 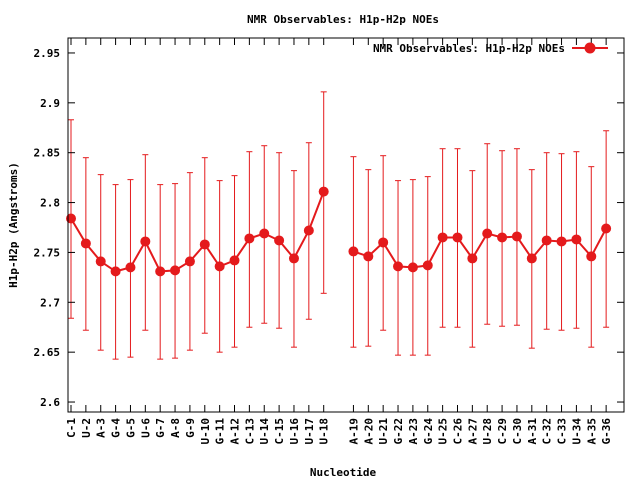 I want to click on y-tick-label: 2.65, so click(x=47, y=352).